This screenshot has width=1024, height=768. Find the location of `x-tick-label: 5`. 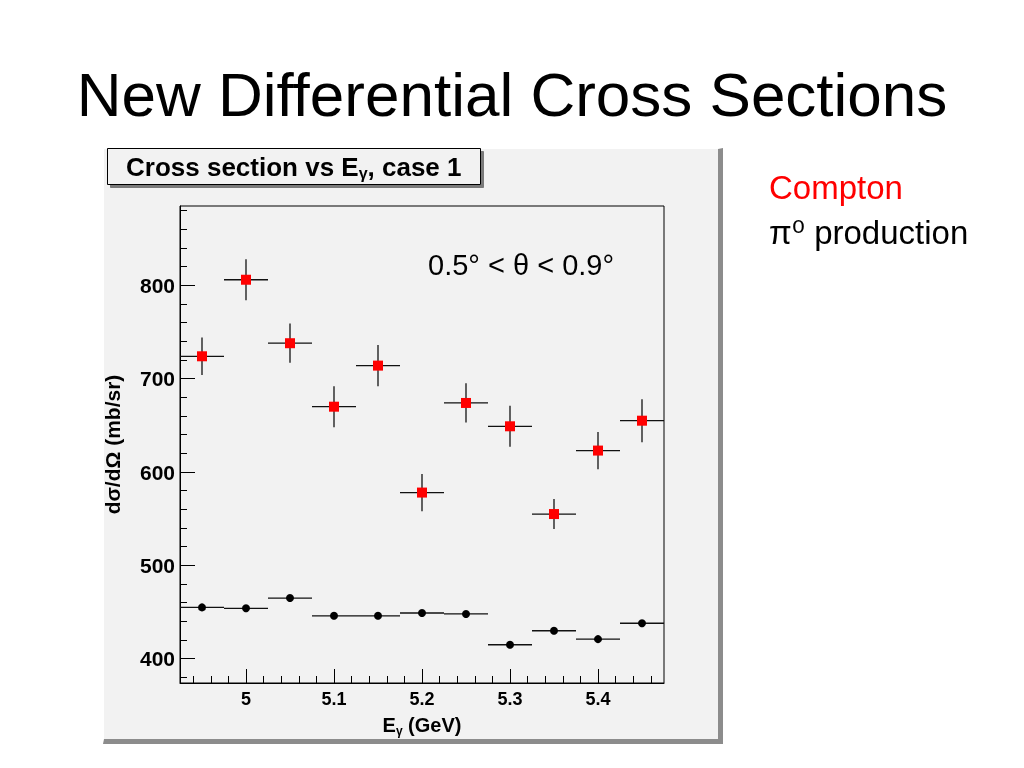

x-tick-label: 5 is located at coordinates (246, 699).